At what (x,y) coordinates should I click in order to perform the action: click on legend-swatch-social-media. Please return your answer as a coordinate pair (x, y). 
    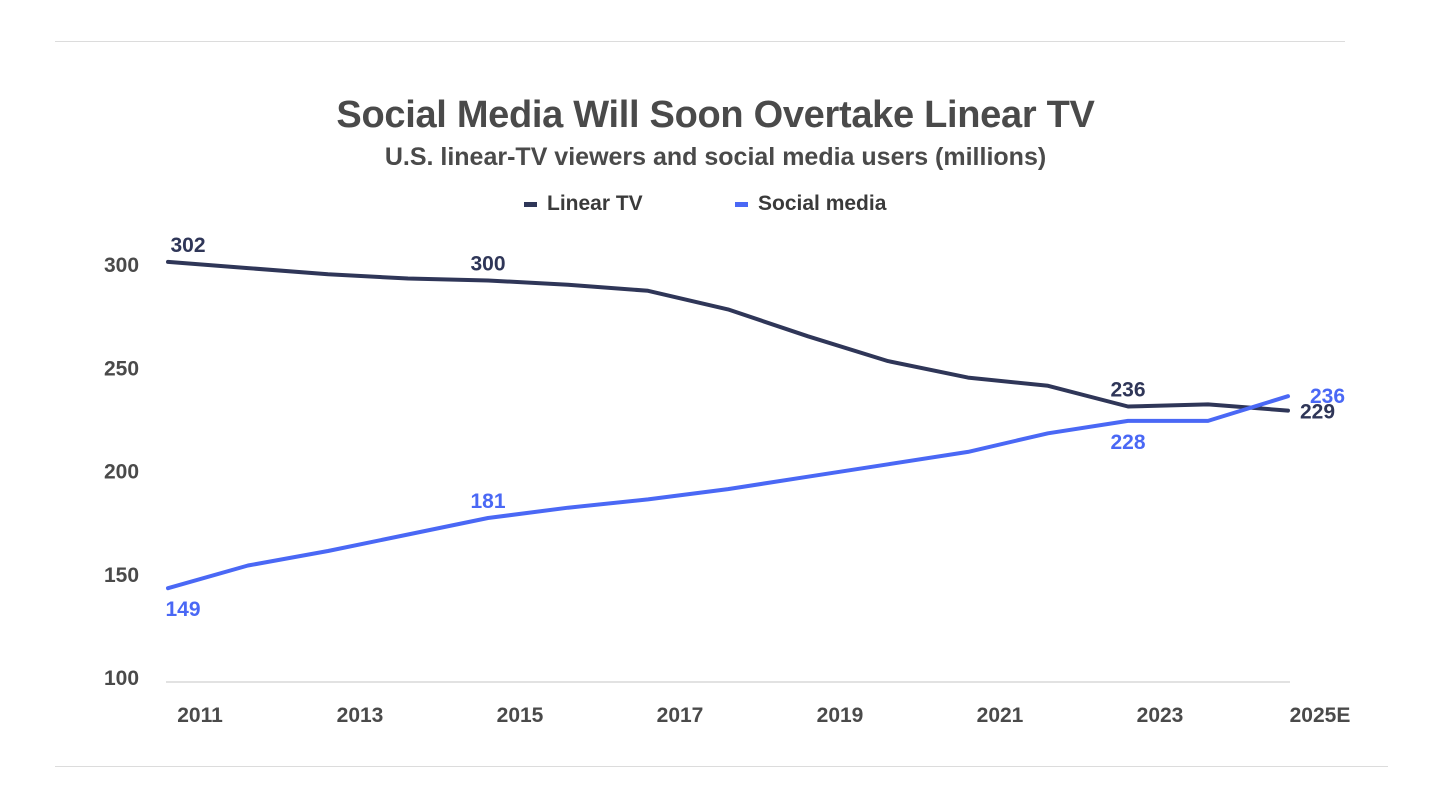
    Looking at the image, I should click on (741, 204).